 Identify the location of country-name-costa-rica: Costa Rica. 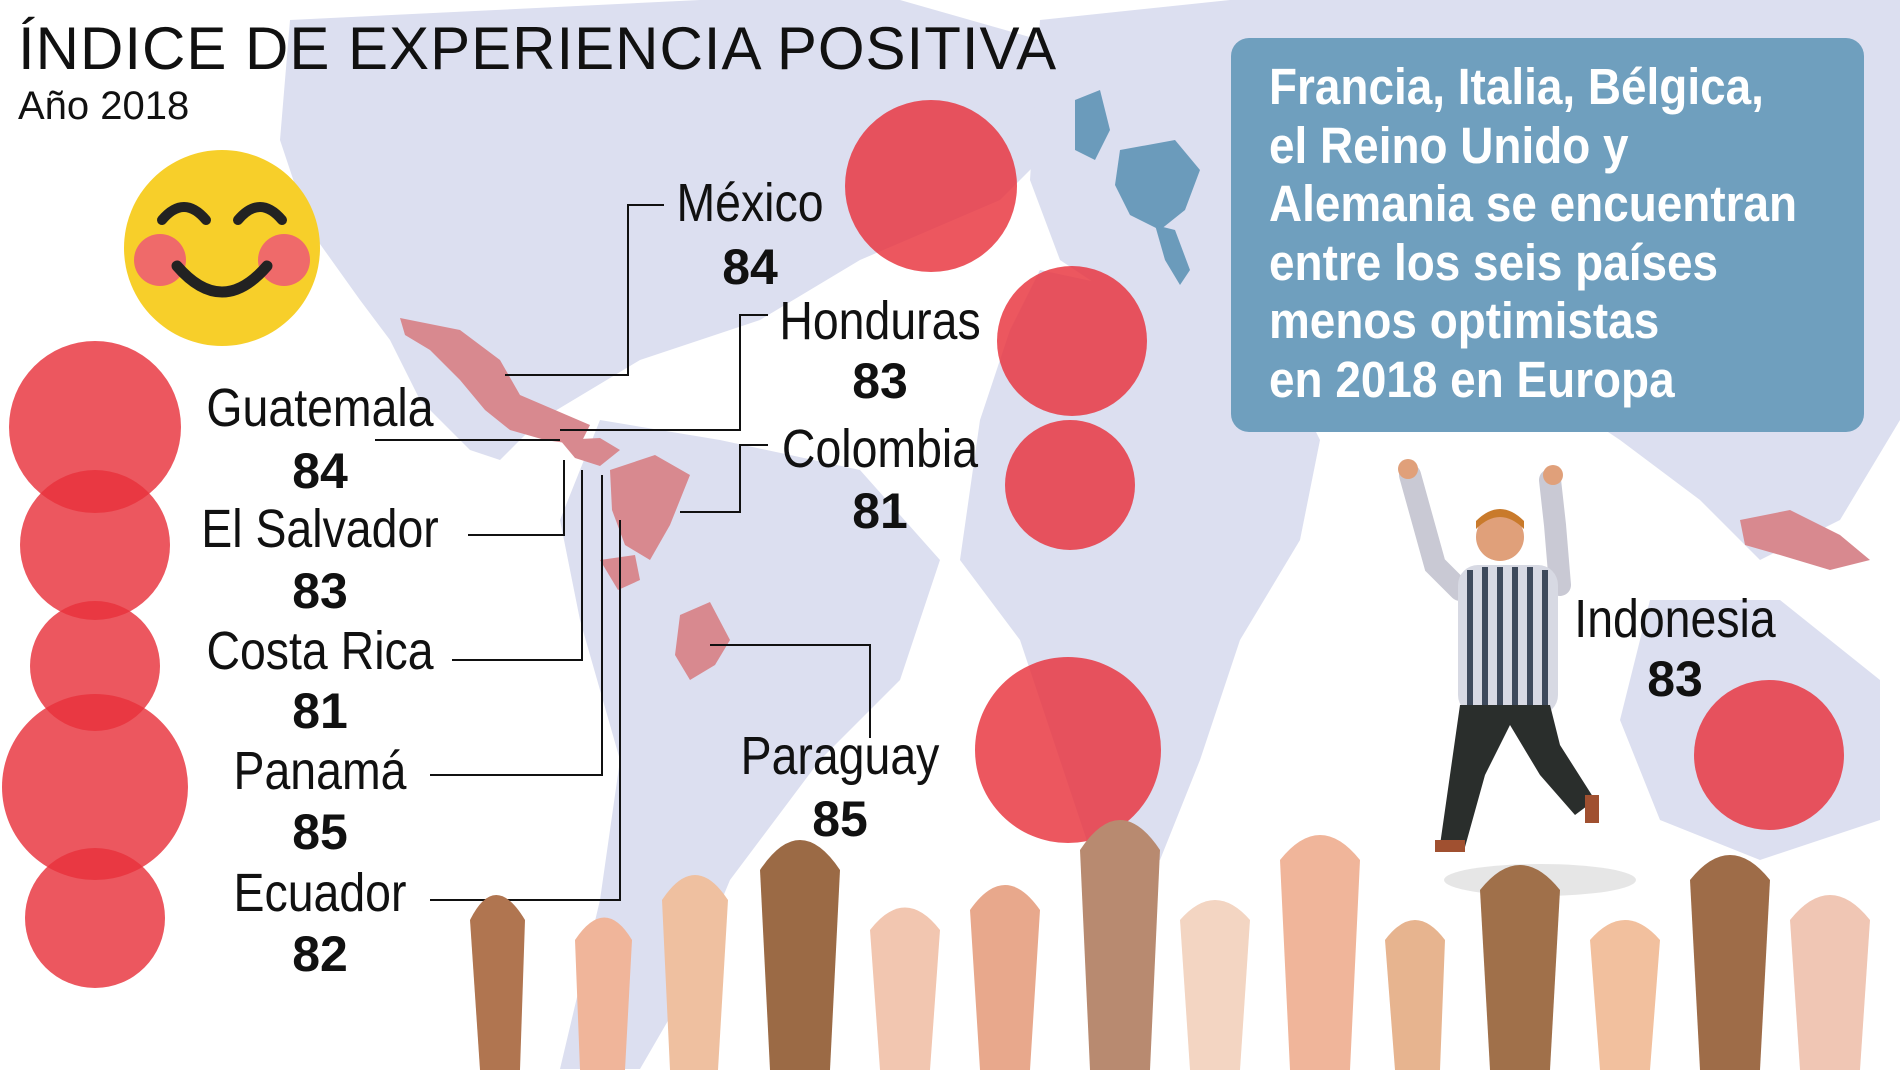
(320, 651).